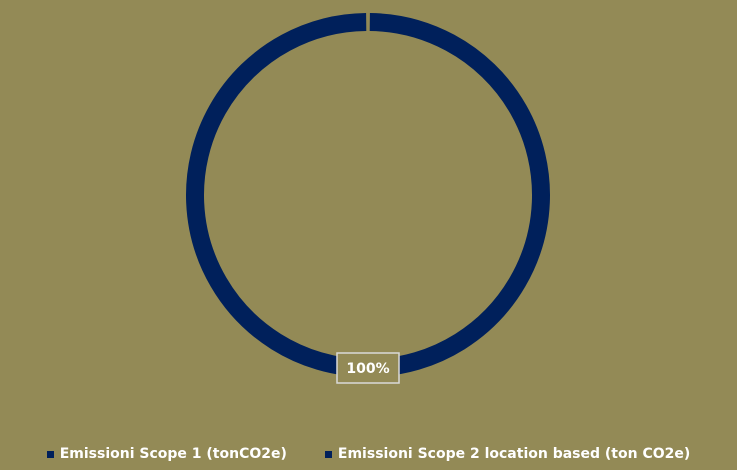 Image resolution: width=737 pixels, height=470 pixels. I want to click on data-label-text: 100%, so click(367, 369).